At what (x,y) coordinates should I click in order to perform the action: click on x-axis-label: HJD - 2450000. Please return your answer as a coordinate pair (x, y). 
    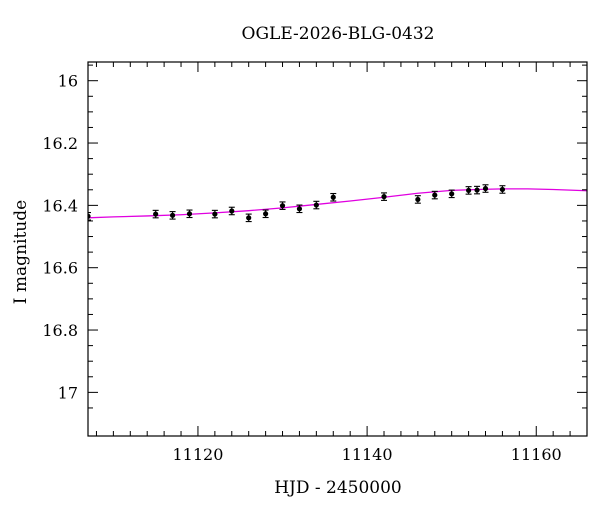
    Looking at the image, I should click on (338, 488).